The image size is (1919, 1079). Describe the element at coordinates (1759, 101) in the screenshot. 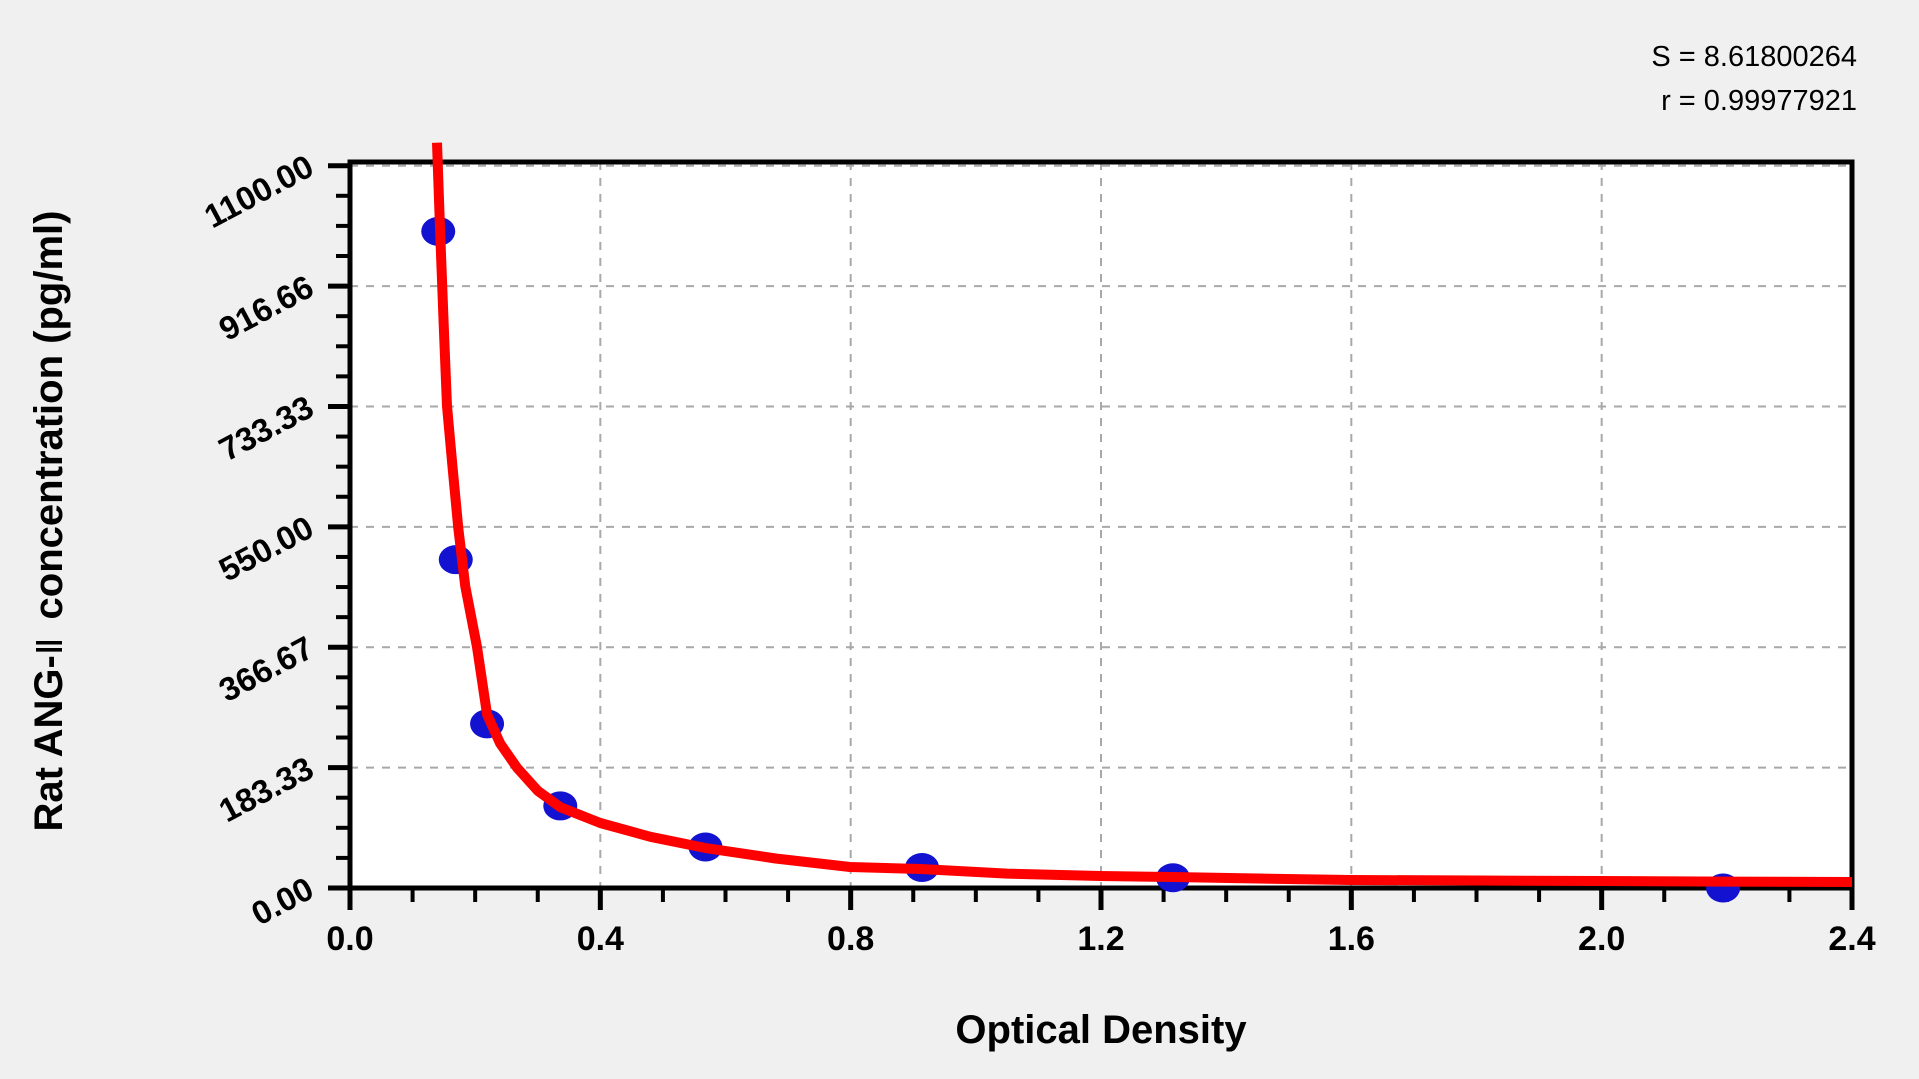

I see `stat-r-value: r = 0.99977921` at that location.